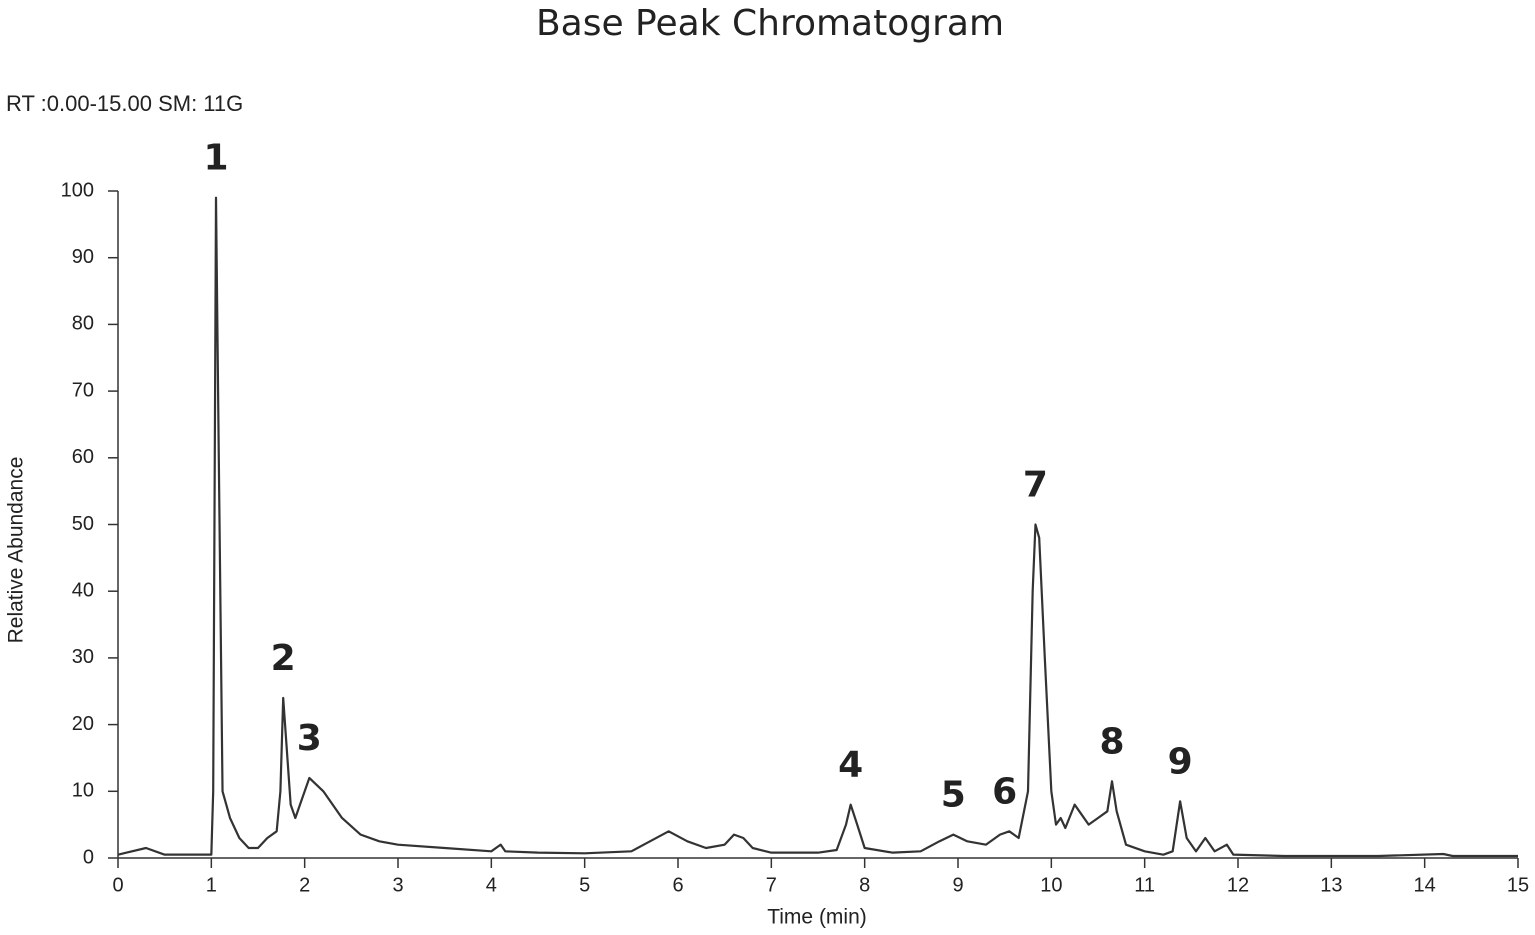 The width and height of the screenshot is (1535, 935). What do you see at coordinates (957, 885) in the screenshot?
I see `x-tick-label: 9` at bounding box center [957, 885].